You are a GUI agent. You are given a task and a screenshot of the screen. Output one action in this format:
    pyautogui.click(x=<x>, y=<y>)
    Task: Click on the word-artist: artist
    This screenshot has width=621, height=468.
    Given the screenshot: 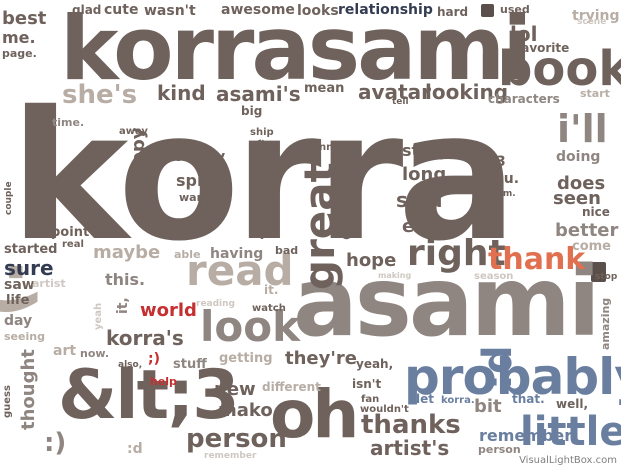 What is the action you would take?
    pyautogui.click(x=49, y=283)
    